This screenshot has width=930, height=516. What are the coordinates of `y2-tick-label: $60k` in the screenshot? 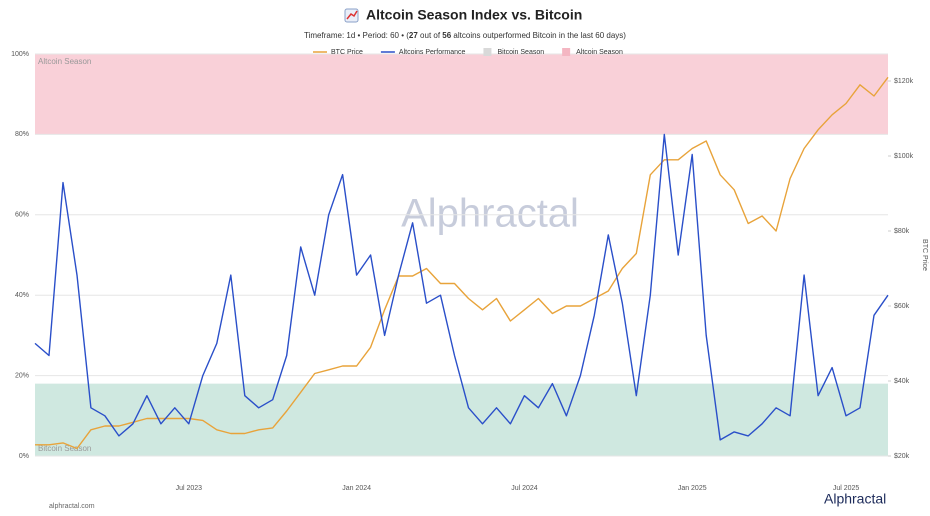 It's located at (902, 306).